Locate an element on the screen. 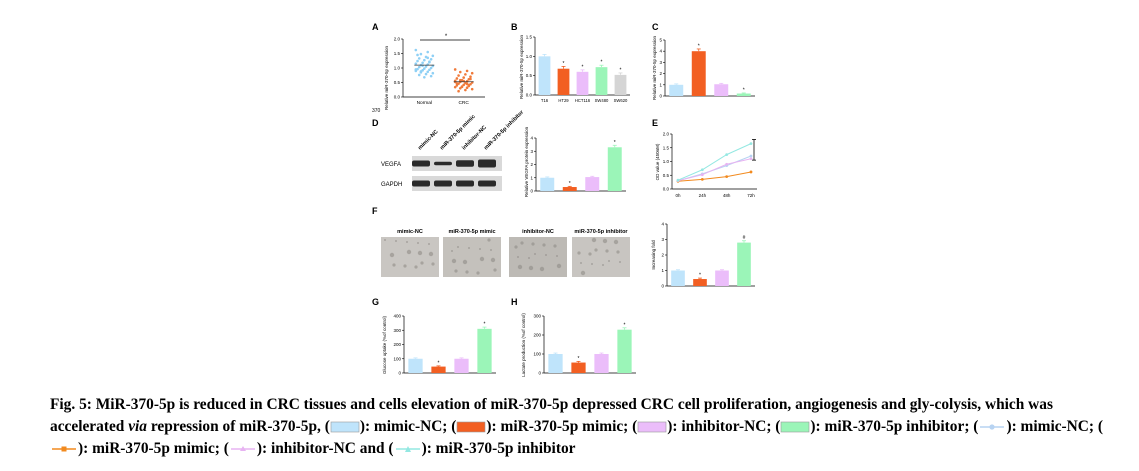  legend-swatch-mimic-nc is located at coordinates (345, 427).